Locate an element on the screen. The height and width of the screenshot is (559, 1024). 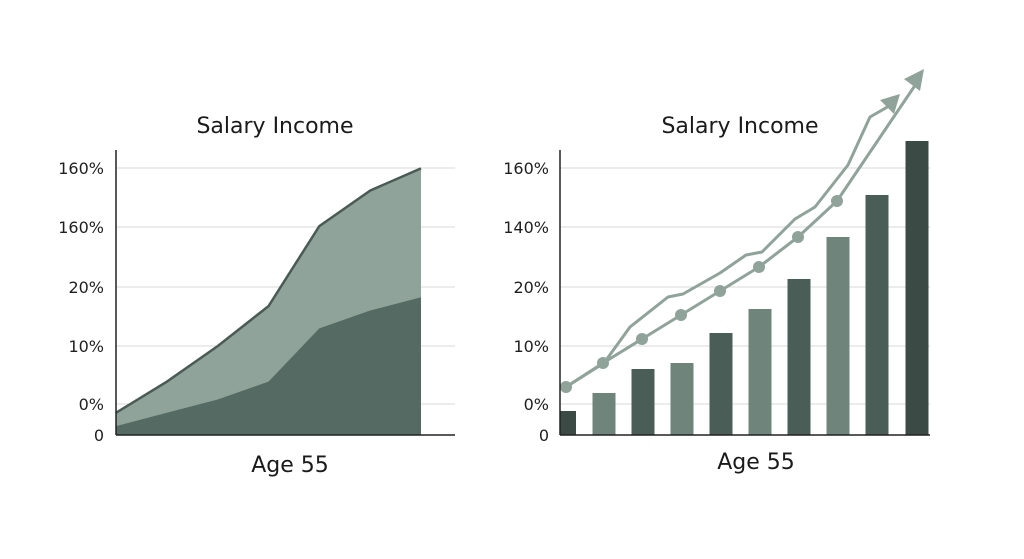
y-tick-label-right: 0 is located at coordinates (544, 435).